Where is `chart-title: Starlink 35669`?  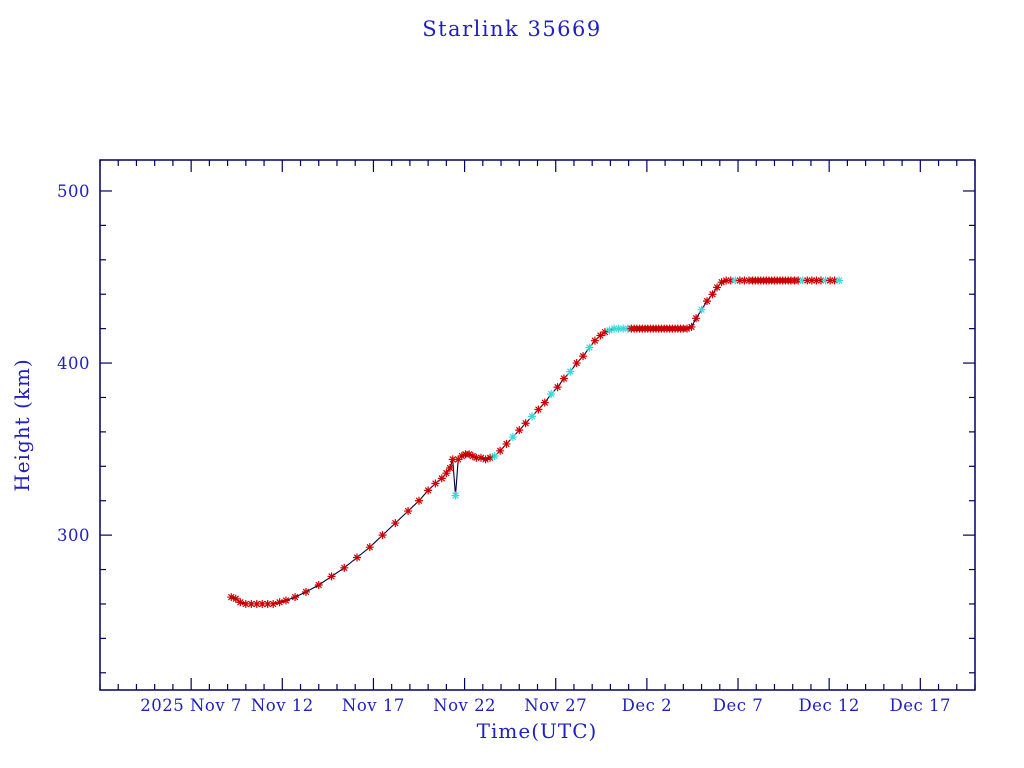
chart-title: Starlink 35669 is located at coordinates (512, 29).